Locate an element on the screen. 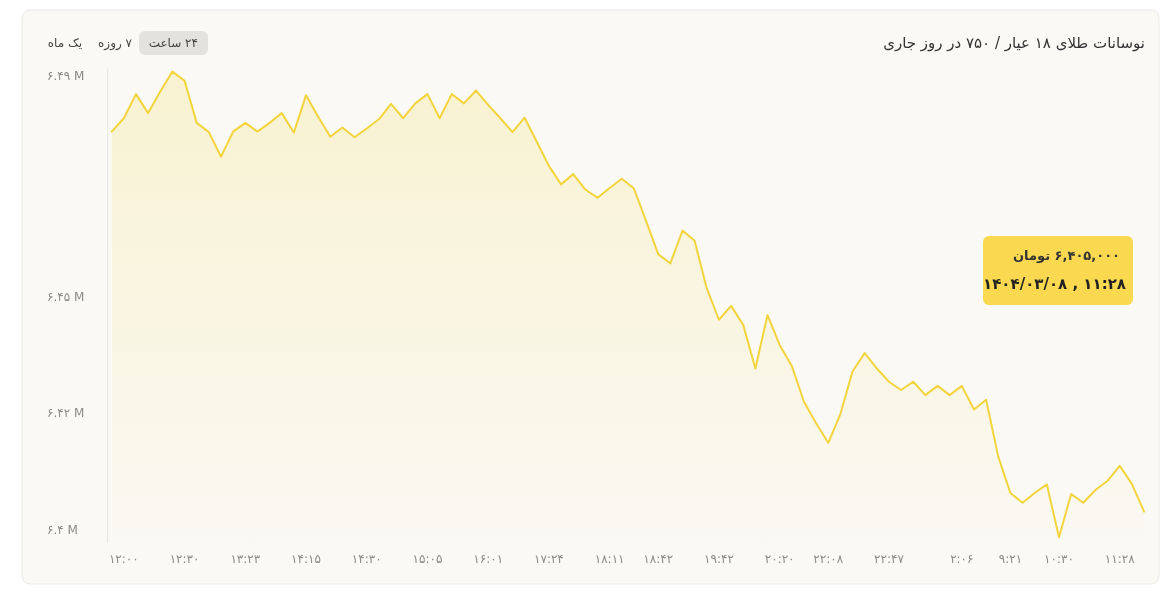  x-tick-label: ۱۵:۰۵ is located at coordinates (427, 559).